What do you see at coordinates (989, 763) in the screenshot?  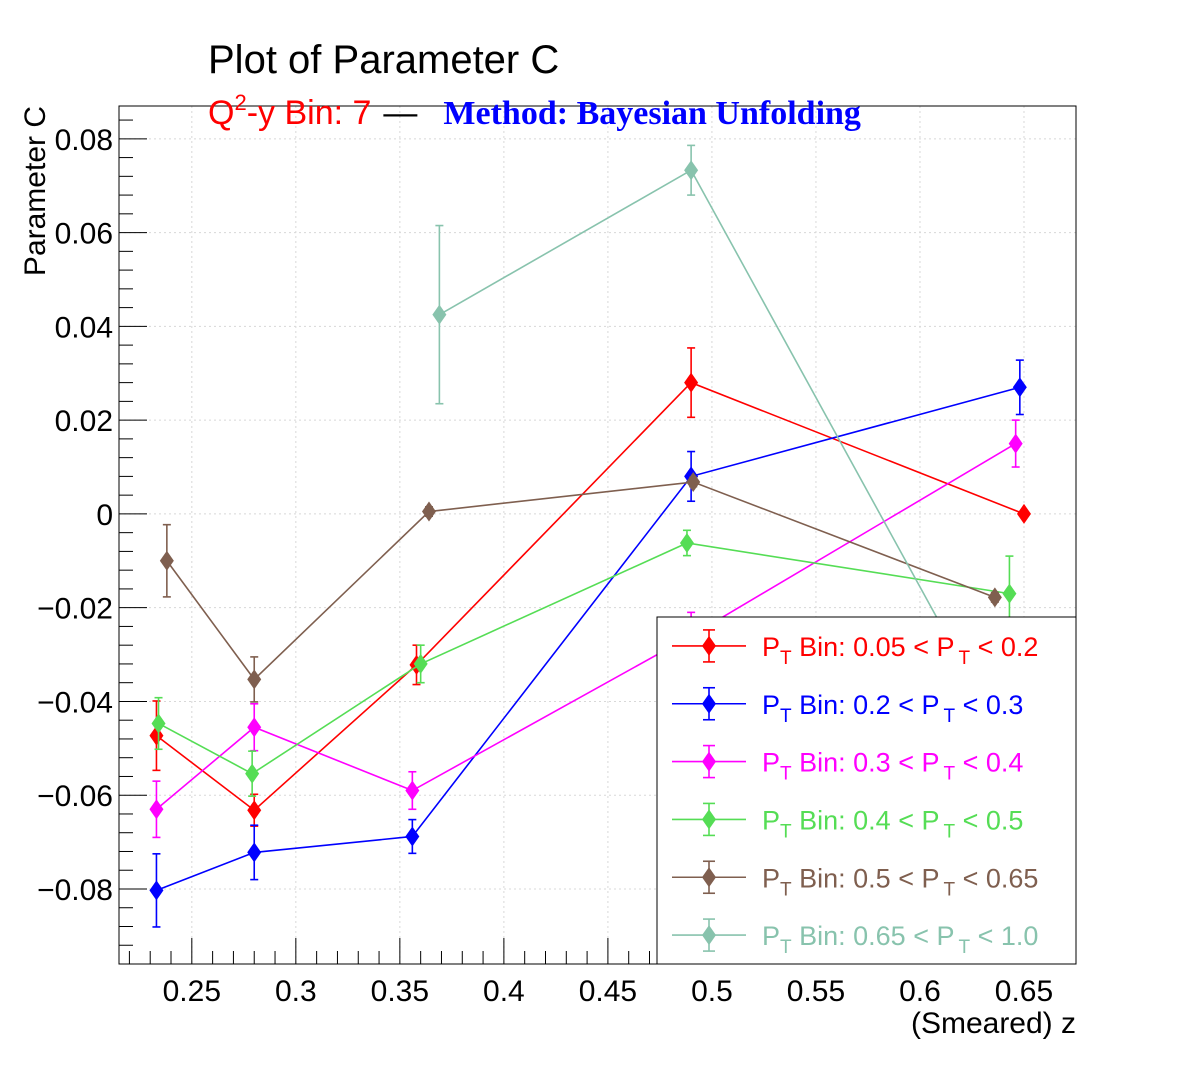 I see `legend-label-part: < 0.4` at bounding box center [989, 763].